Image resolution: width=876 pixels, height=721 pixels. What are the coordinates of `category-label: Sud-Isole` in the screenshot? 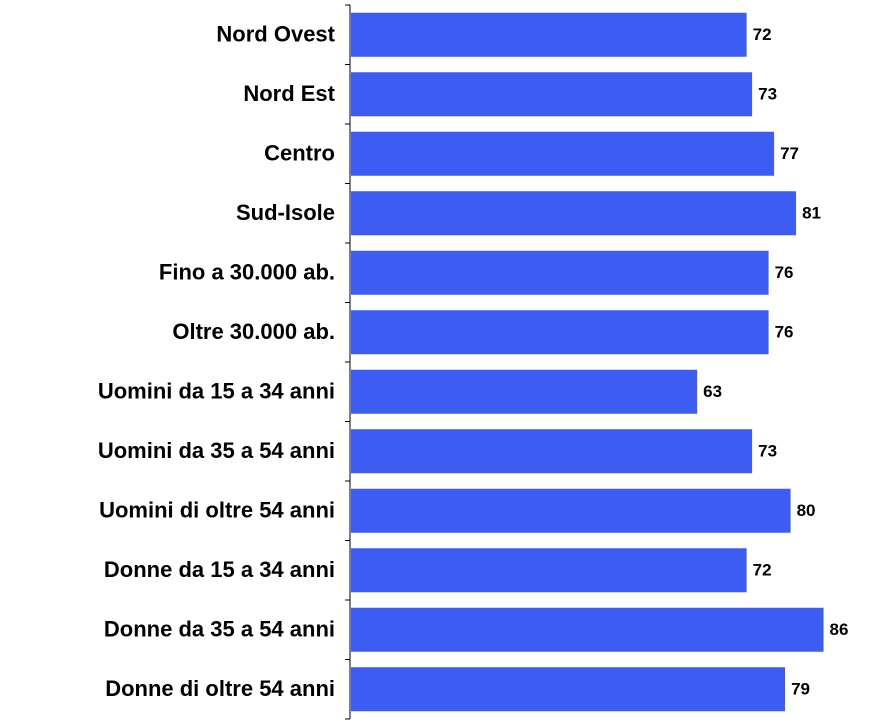 It's located at (285, 212).